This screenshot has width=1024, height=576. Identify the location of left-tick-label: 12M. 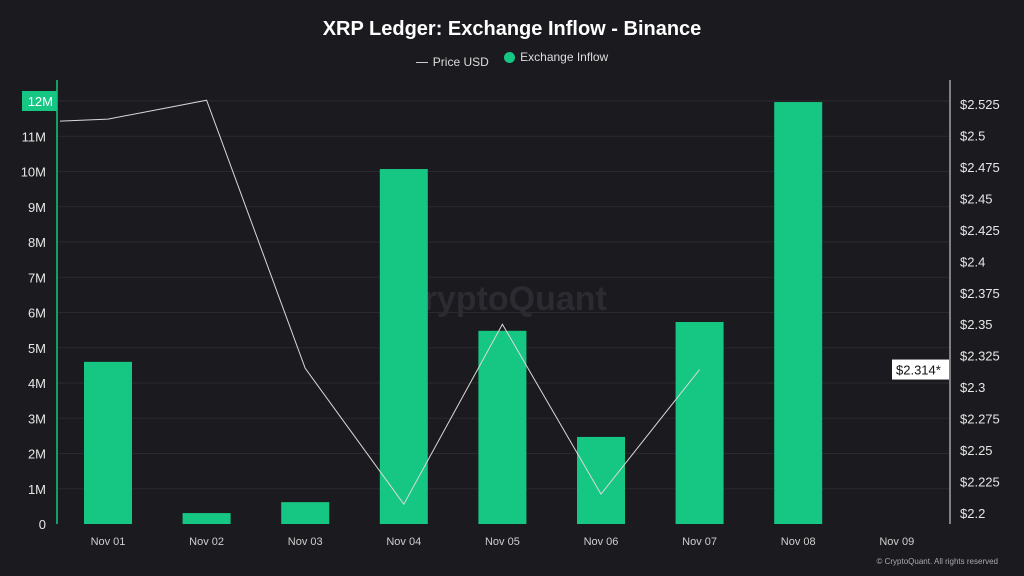
(40, 101).